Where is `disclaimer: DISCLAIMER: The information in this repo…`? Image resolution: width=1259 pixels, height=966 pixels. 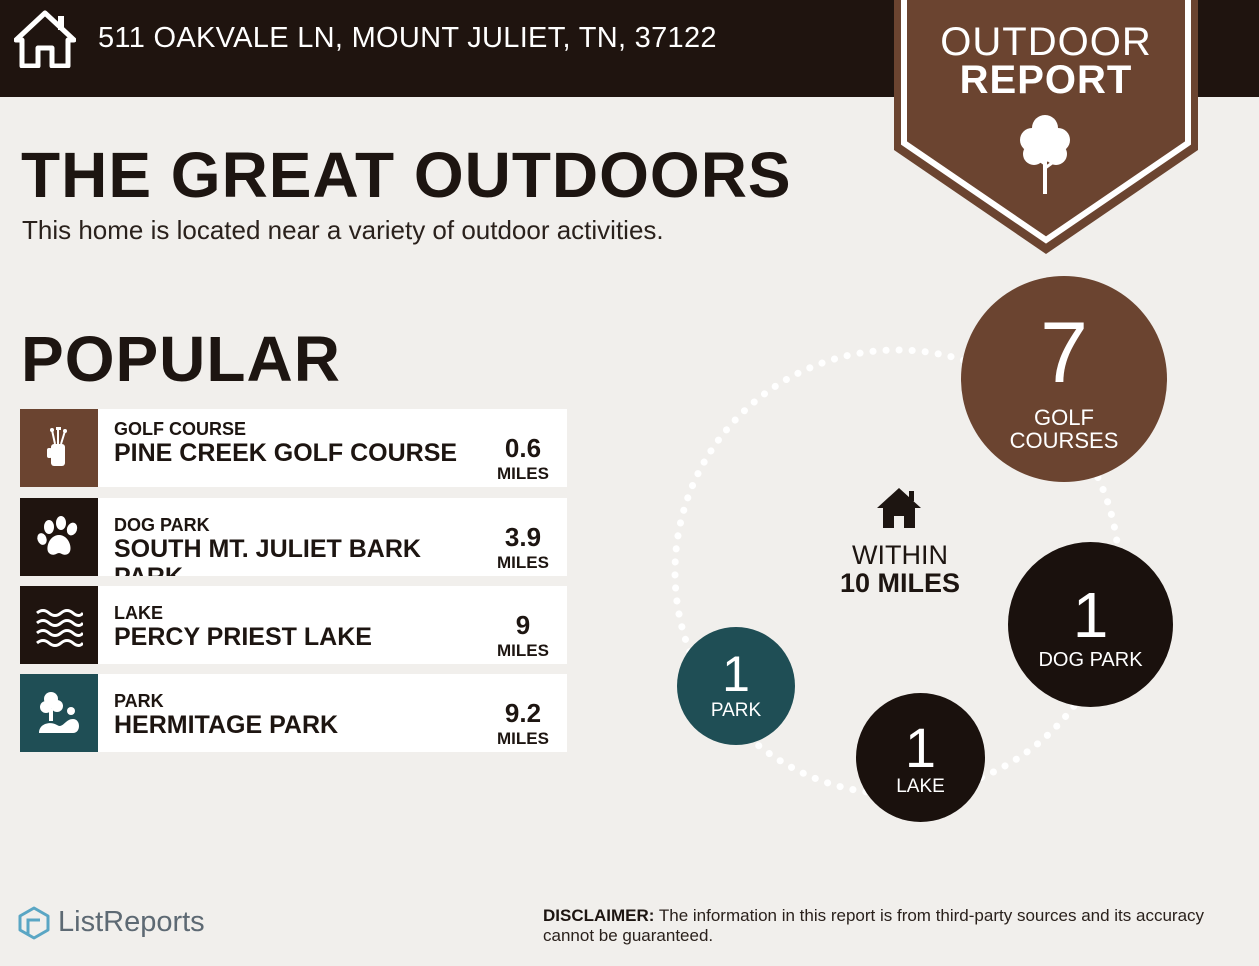
disclaimer: DISCLAIMER: The information in this repo… is located at coordinates (888, 926).